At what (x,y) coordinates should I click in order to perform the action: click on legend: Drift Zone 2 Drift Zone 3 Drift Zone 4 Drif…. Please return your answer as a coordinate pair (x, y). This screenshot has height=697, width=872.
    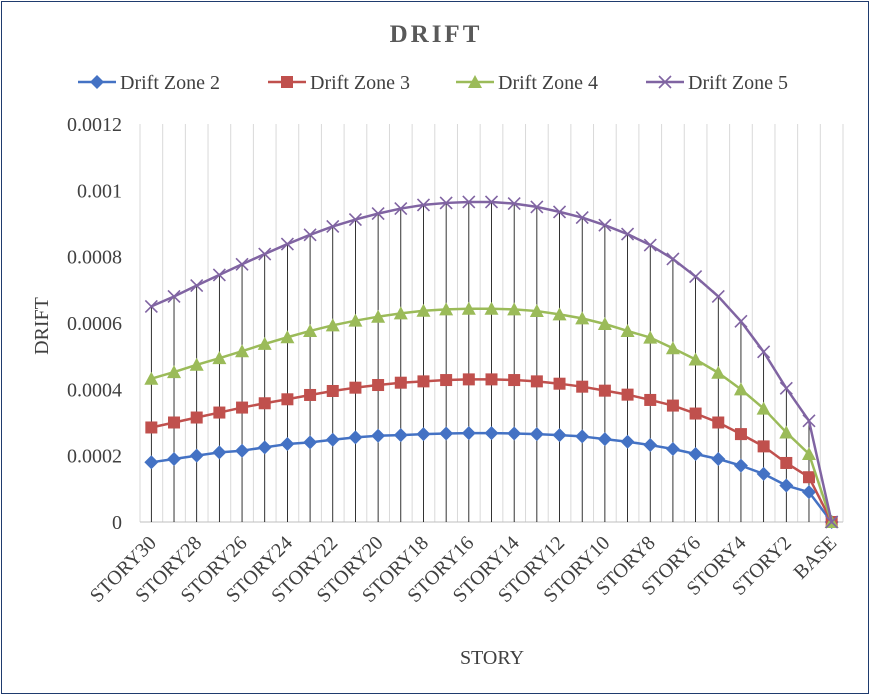
    Looking at the image, I should click on (433, 83).